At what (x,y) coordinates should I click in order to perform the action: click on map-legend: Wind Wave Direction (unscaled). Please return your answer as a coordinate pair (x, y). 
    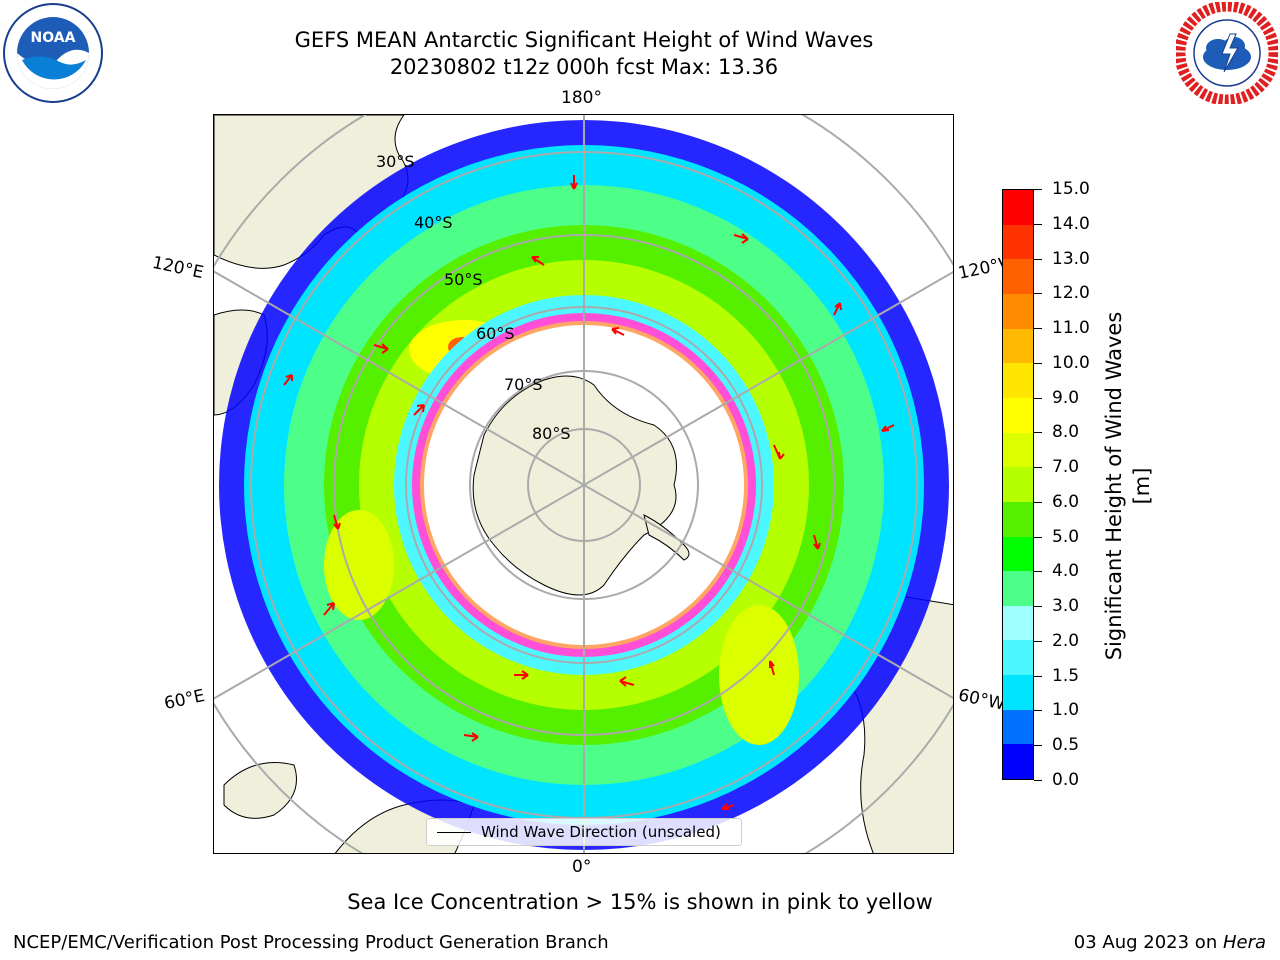
    Looking at the image, I should click on (584, 832).